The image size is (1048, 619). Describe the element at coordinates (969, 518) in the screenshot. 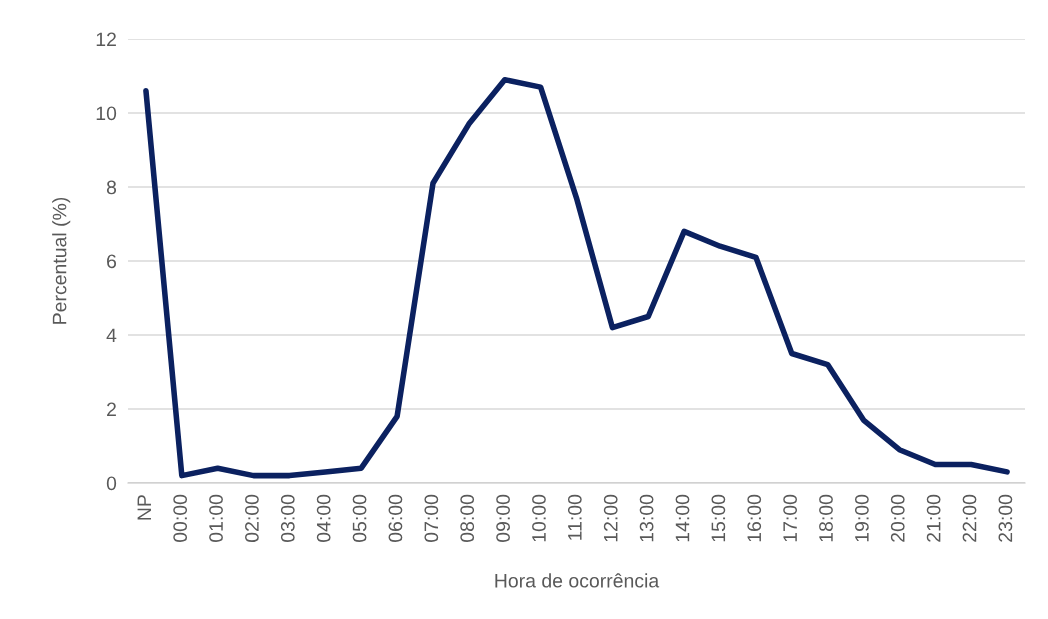

I see `x-tick-label: 22:00` at that location.